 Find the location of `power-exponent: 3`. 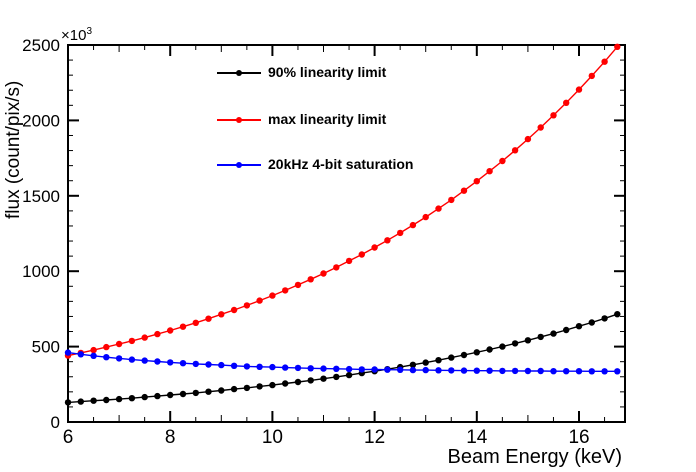

power-exponent: 3 is located at coordinates (89, 31).